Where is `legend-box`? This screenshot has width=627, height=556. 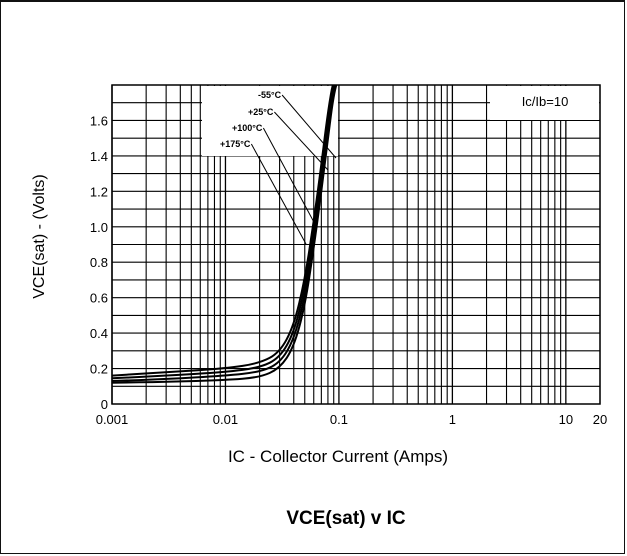
legend-box is located at coordinates (270, 121).